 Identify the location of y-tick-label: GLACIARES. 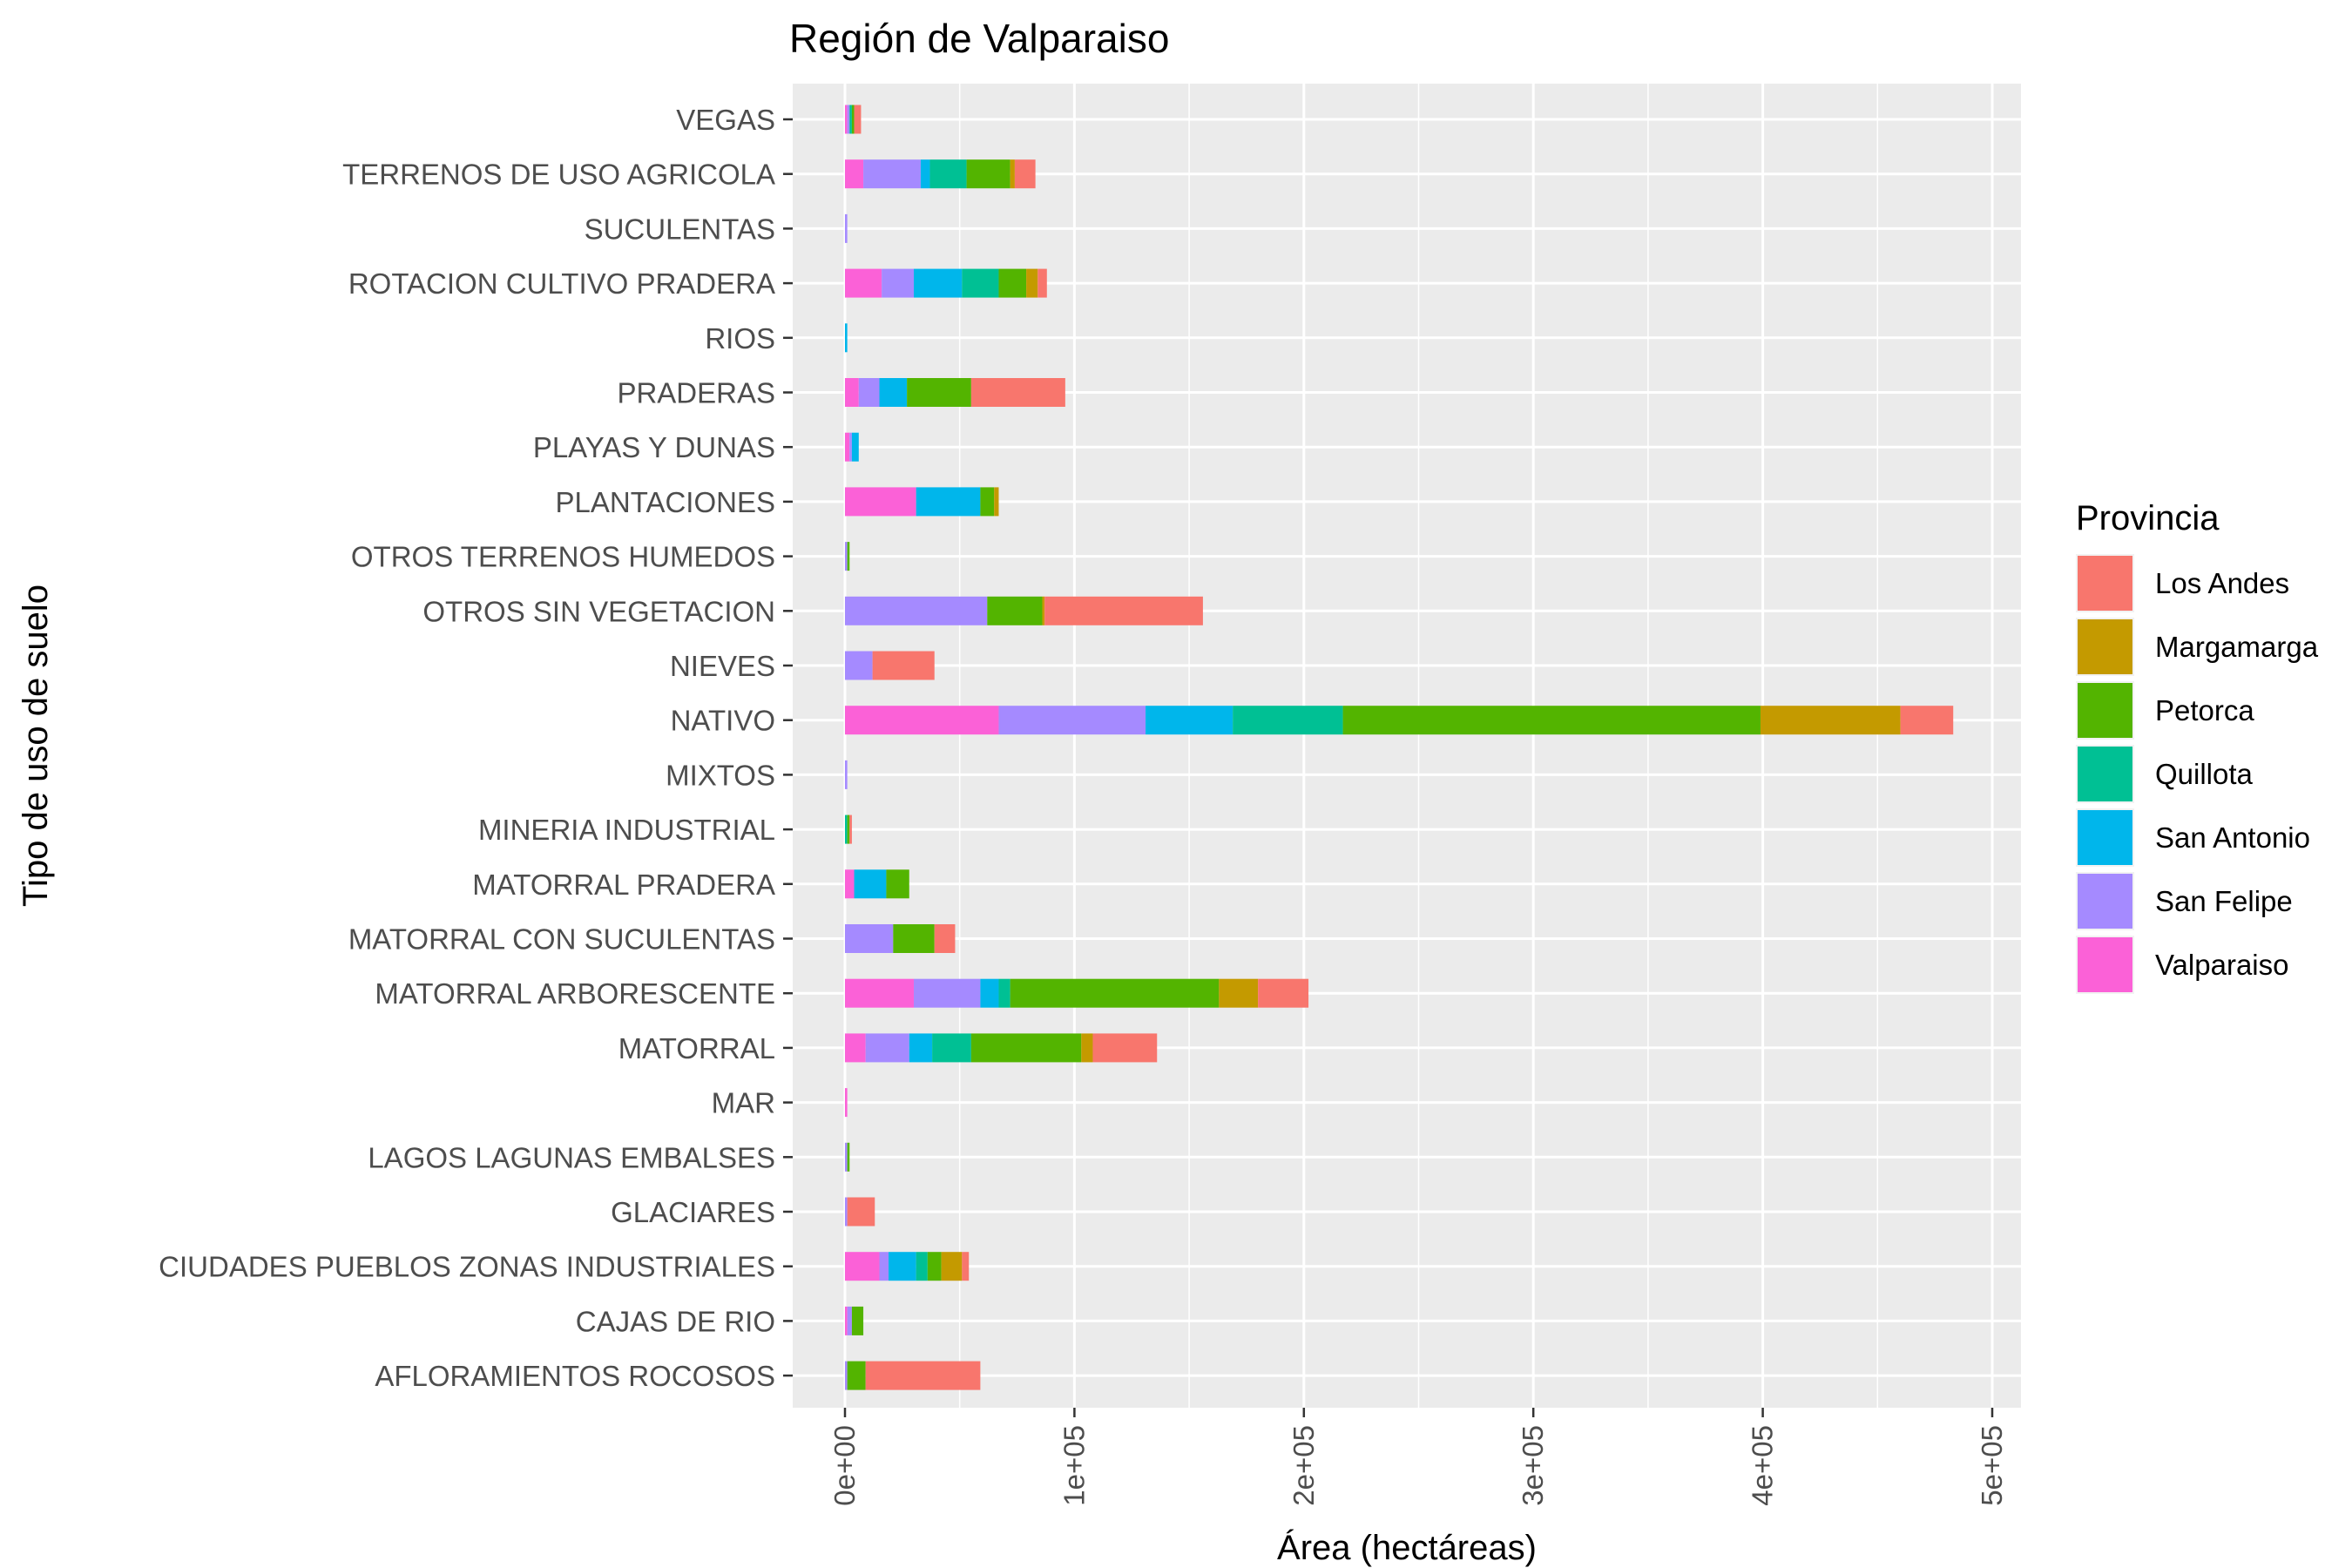
(693, 1212).